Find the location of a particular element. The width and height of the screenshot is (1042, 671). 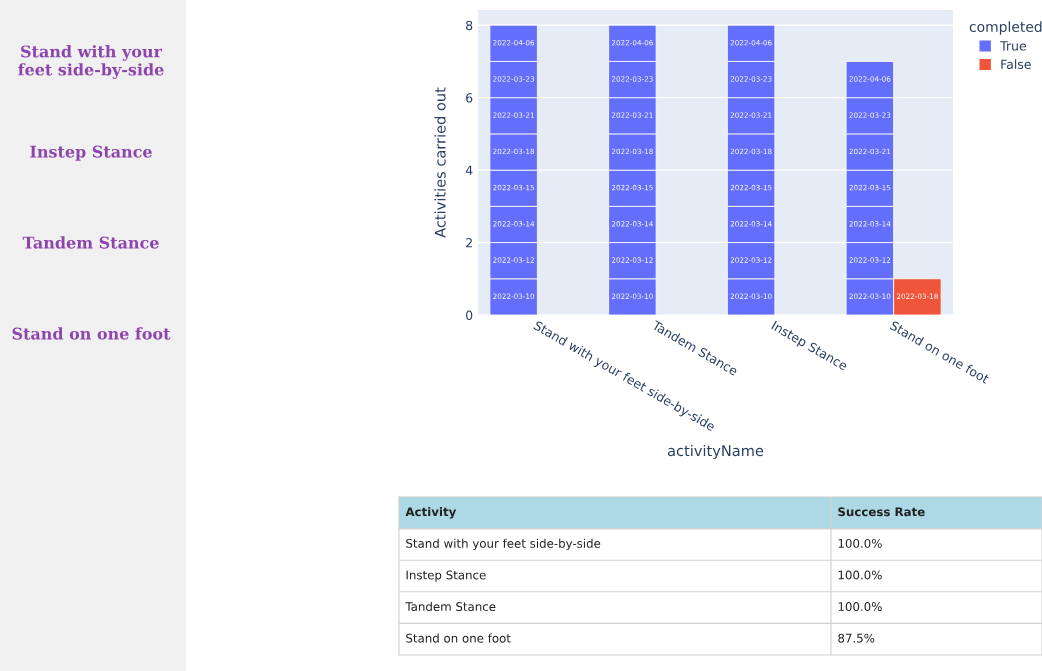

text: Stand with your feet side-by-side is located at coordinates (91, 62).